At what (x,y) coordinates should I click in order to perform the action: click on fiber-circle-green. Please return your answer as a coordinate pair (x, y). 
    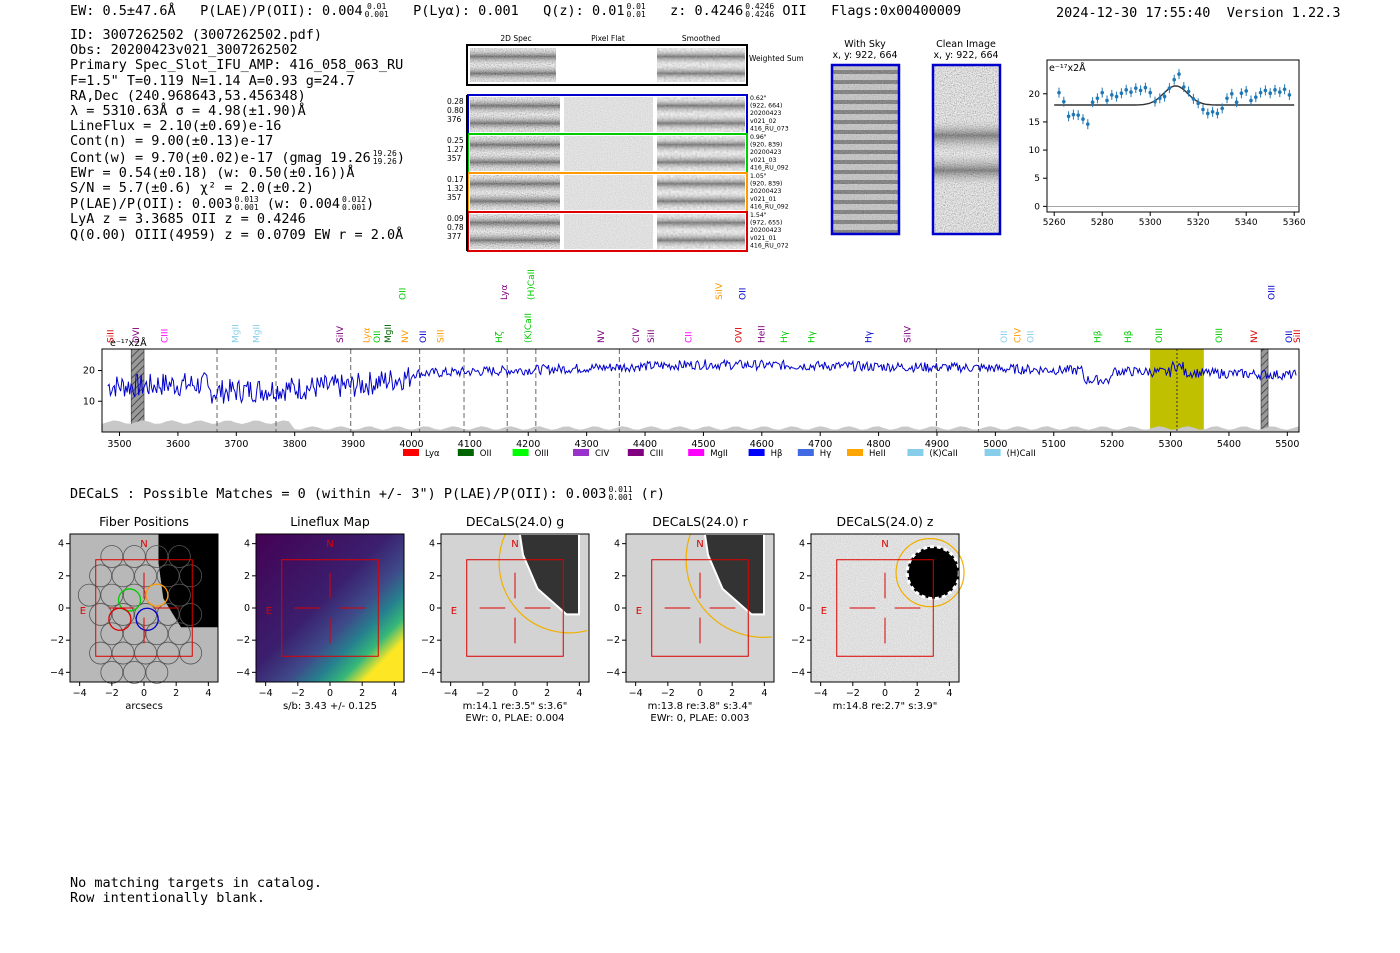
    Looking at the image, I should click on (129, 600).